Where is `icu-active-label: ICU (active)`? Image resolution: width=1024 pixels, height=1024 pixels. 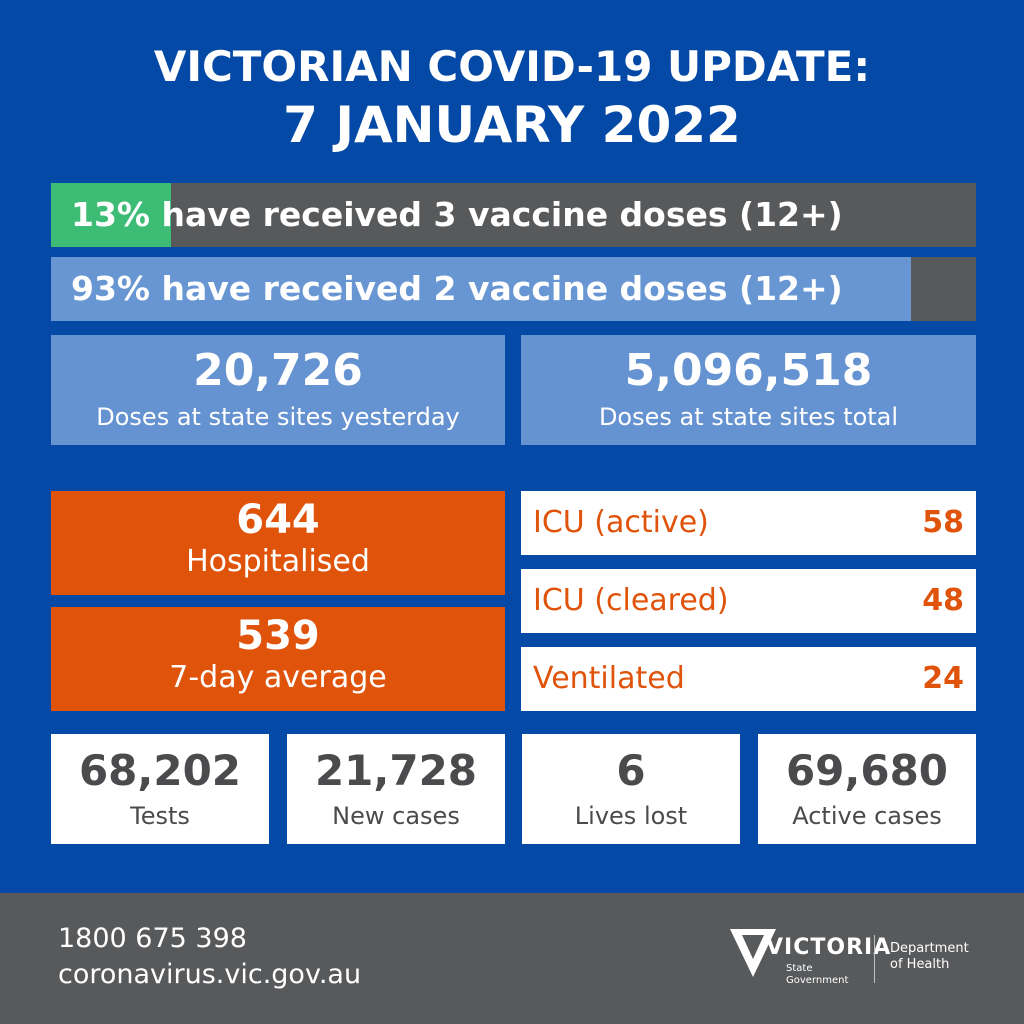
icu-active-label: ICU (active) is located at coordinates (621, 522).